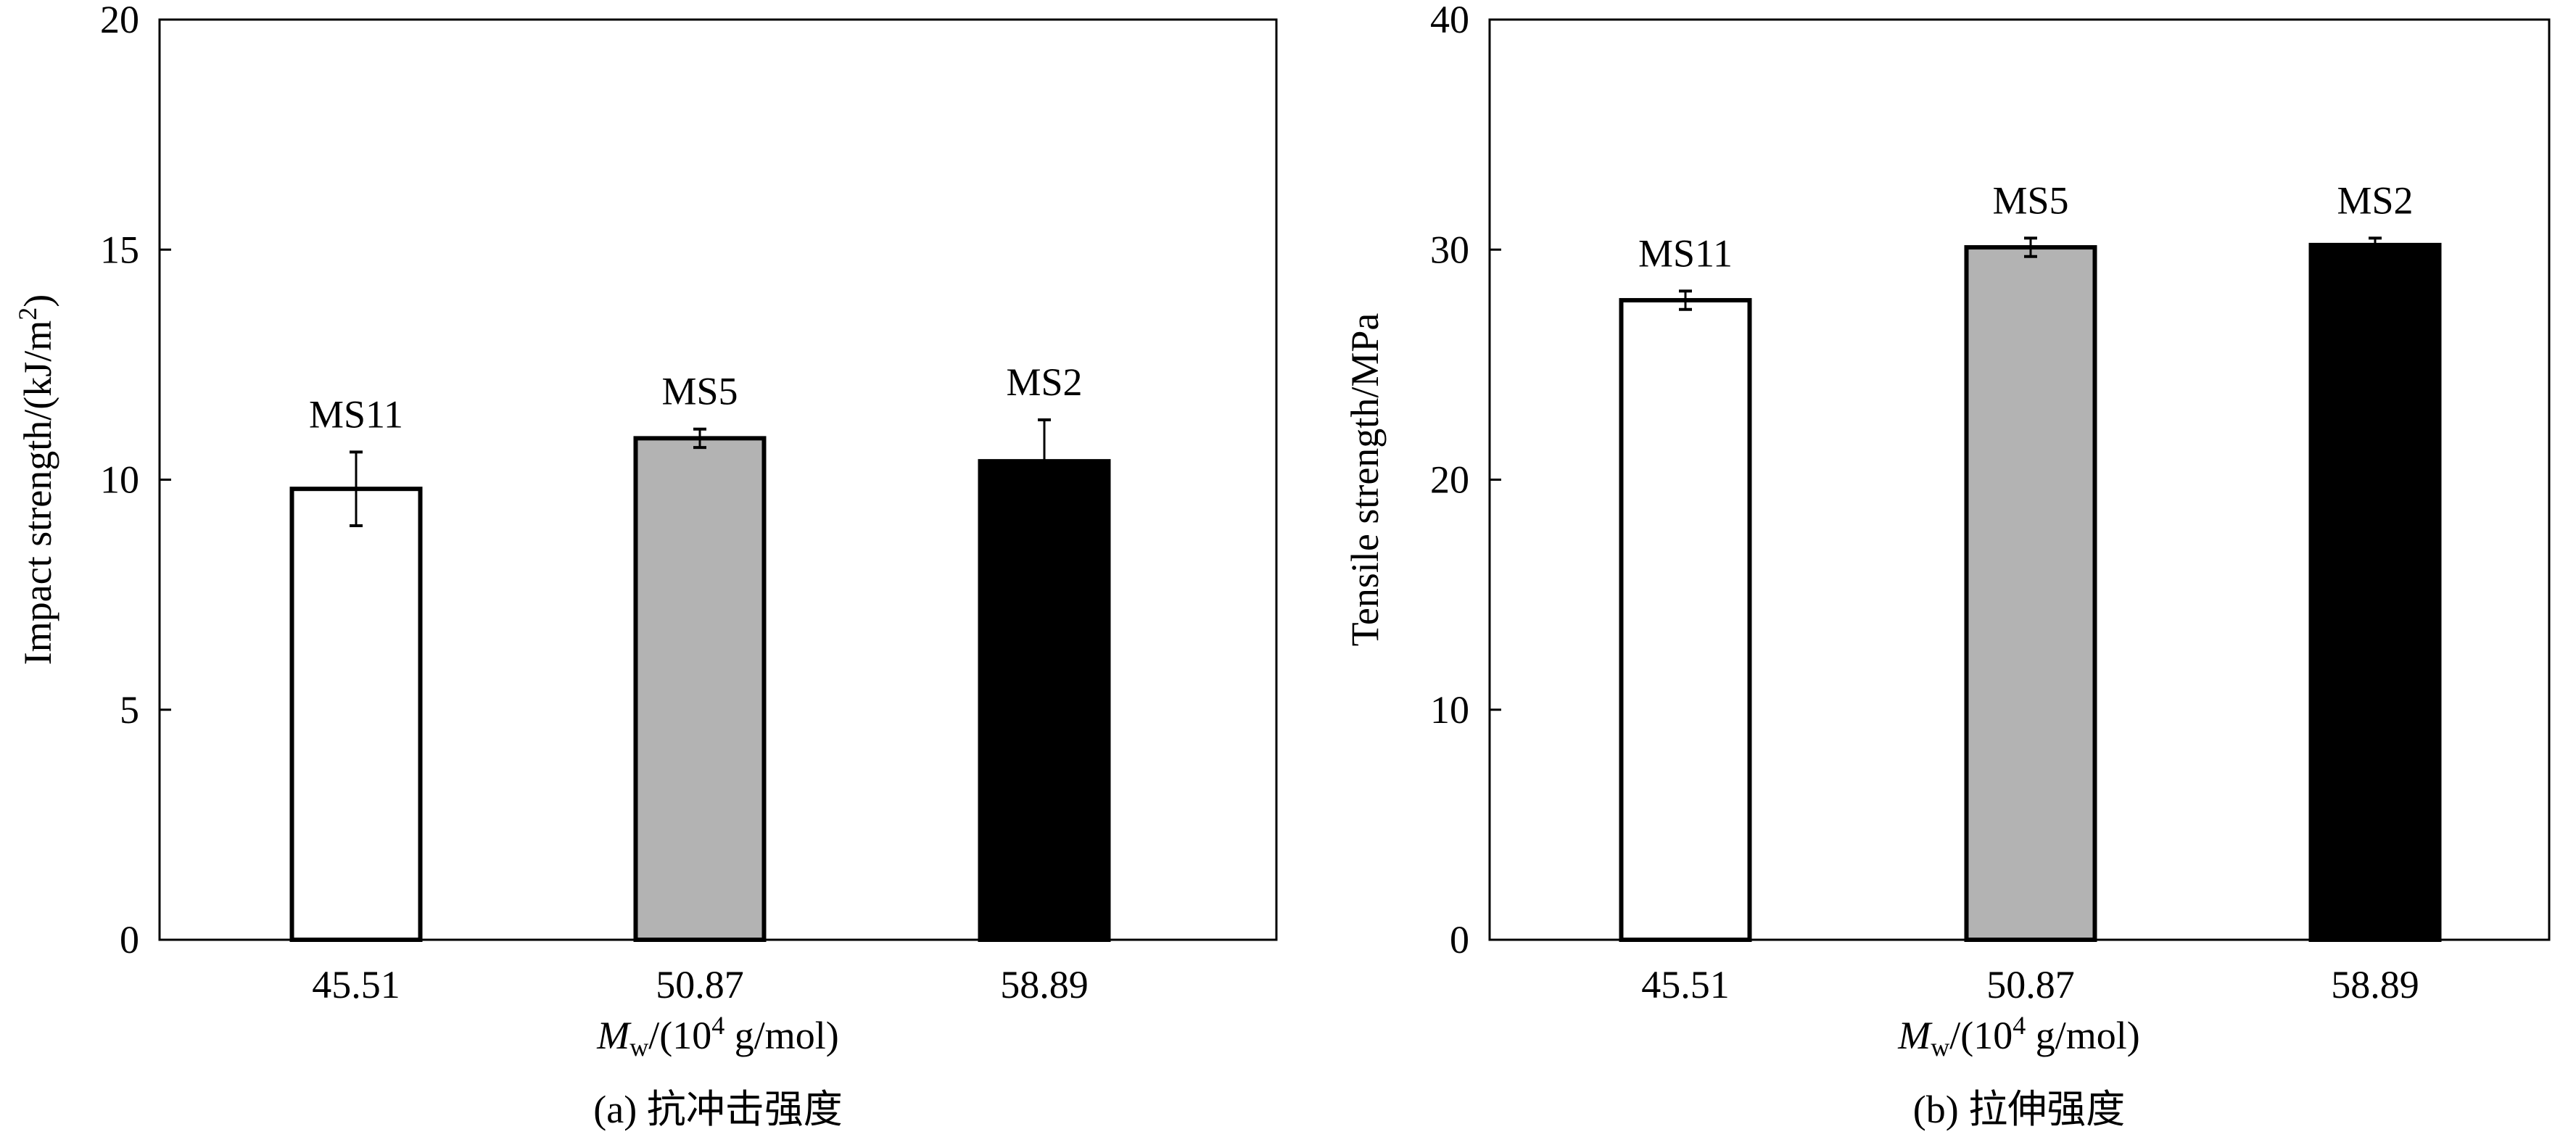  Describe the element at coordinates (37, 300) in the screenshot. I see `y-label-end: )` at that location.